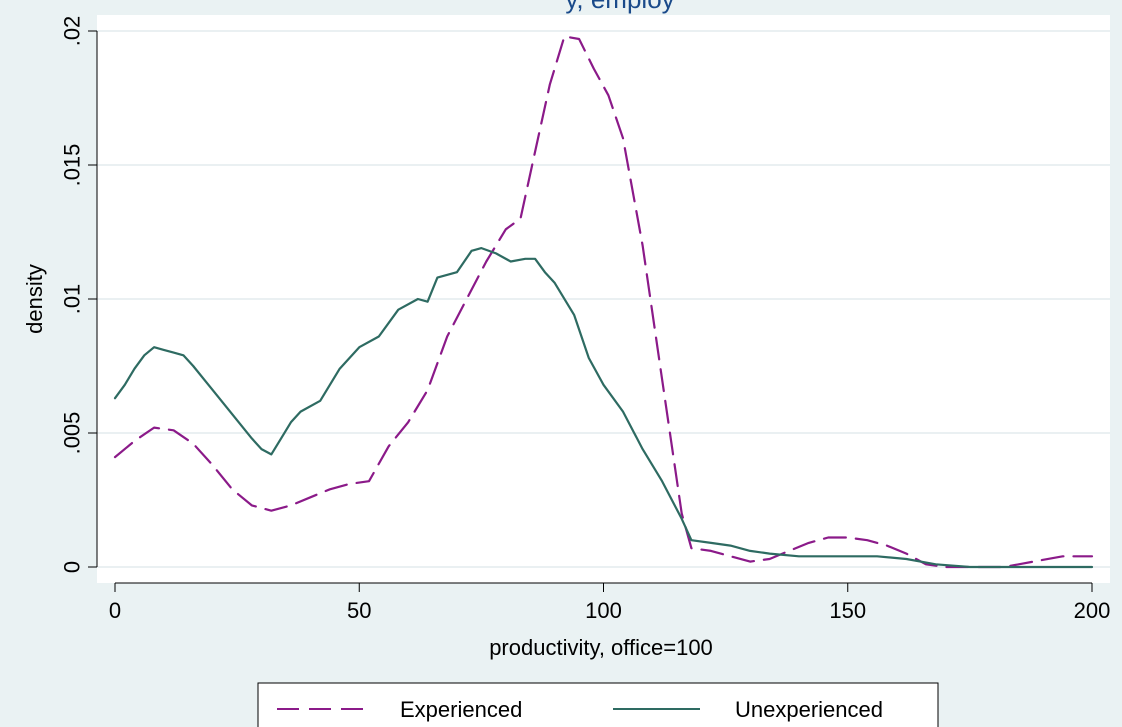  I want to click on x-tick-label-2: 100, so click(603, 610).